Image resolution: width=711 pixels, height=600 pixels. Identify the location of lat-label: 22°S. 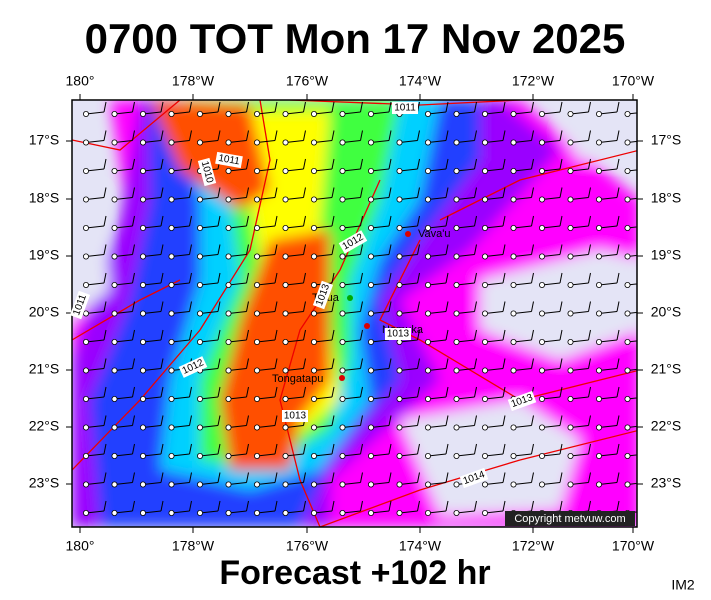
(666, 426).